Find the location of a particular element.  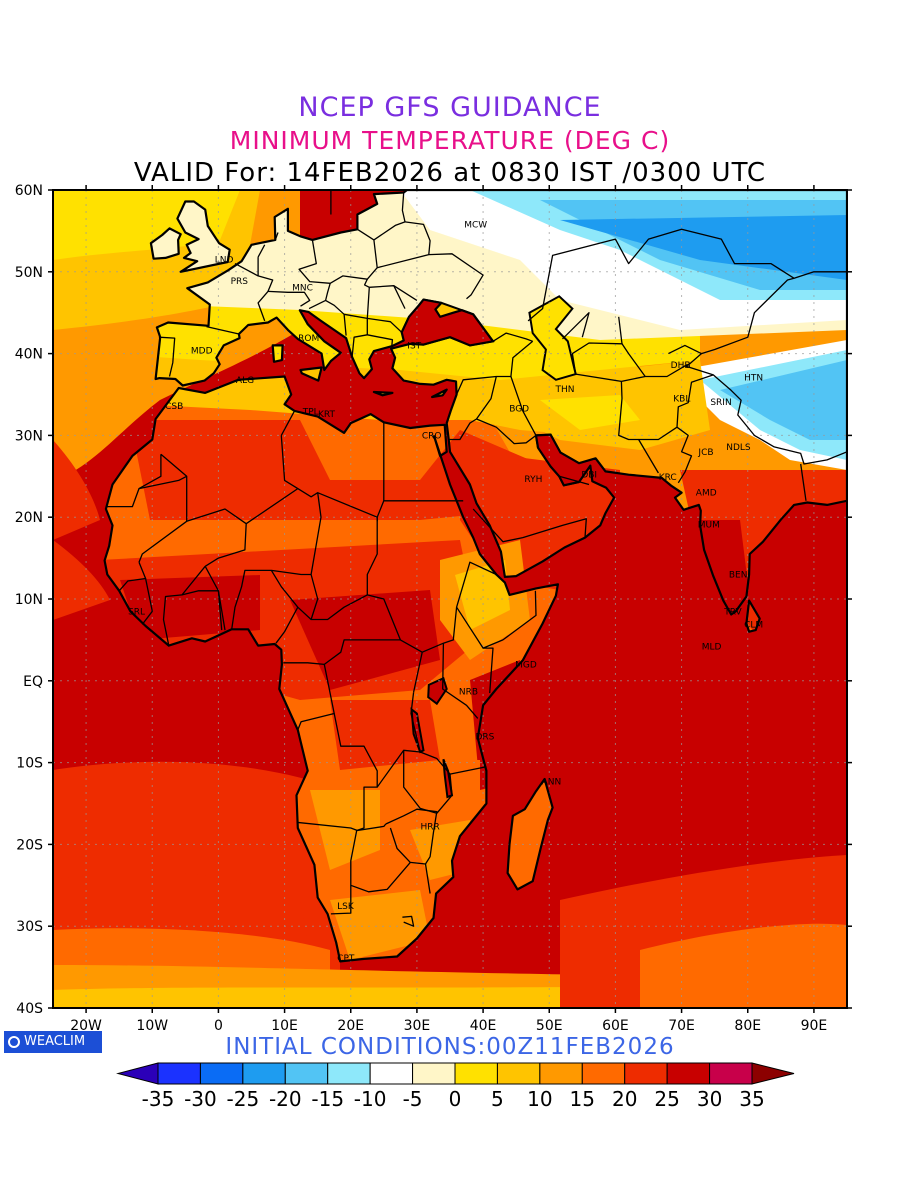

city-label: MGD is located at coordinates (526, 665).